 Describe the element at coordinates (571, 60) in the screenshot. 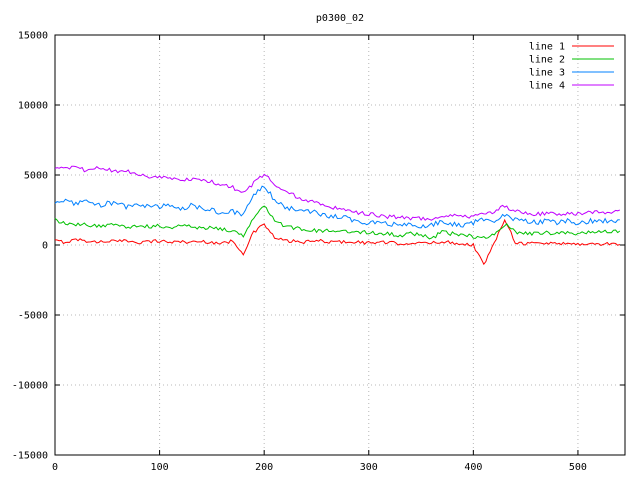

I see `legend-entry-line-2: line 2` at that location.